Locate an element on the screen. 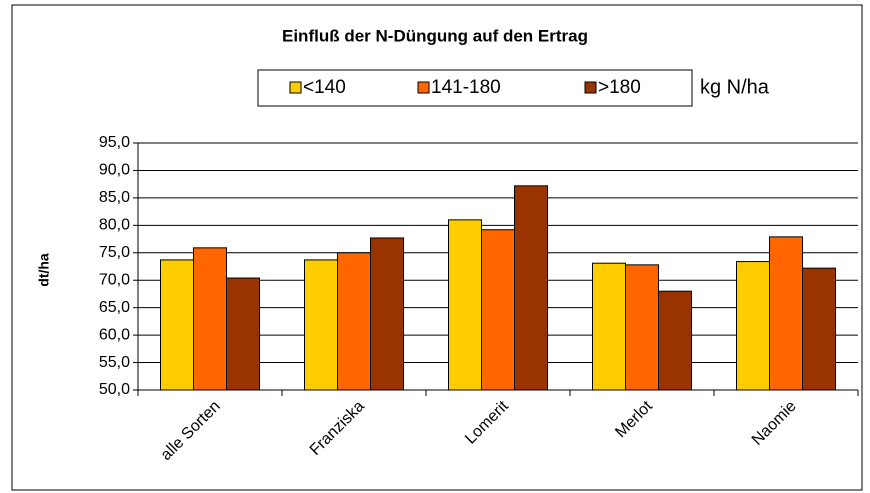 The width and height of the screenshot is (870, 493). legend-label: >180 is located at coordinates (619, 87).